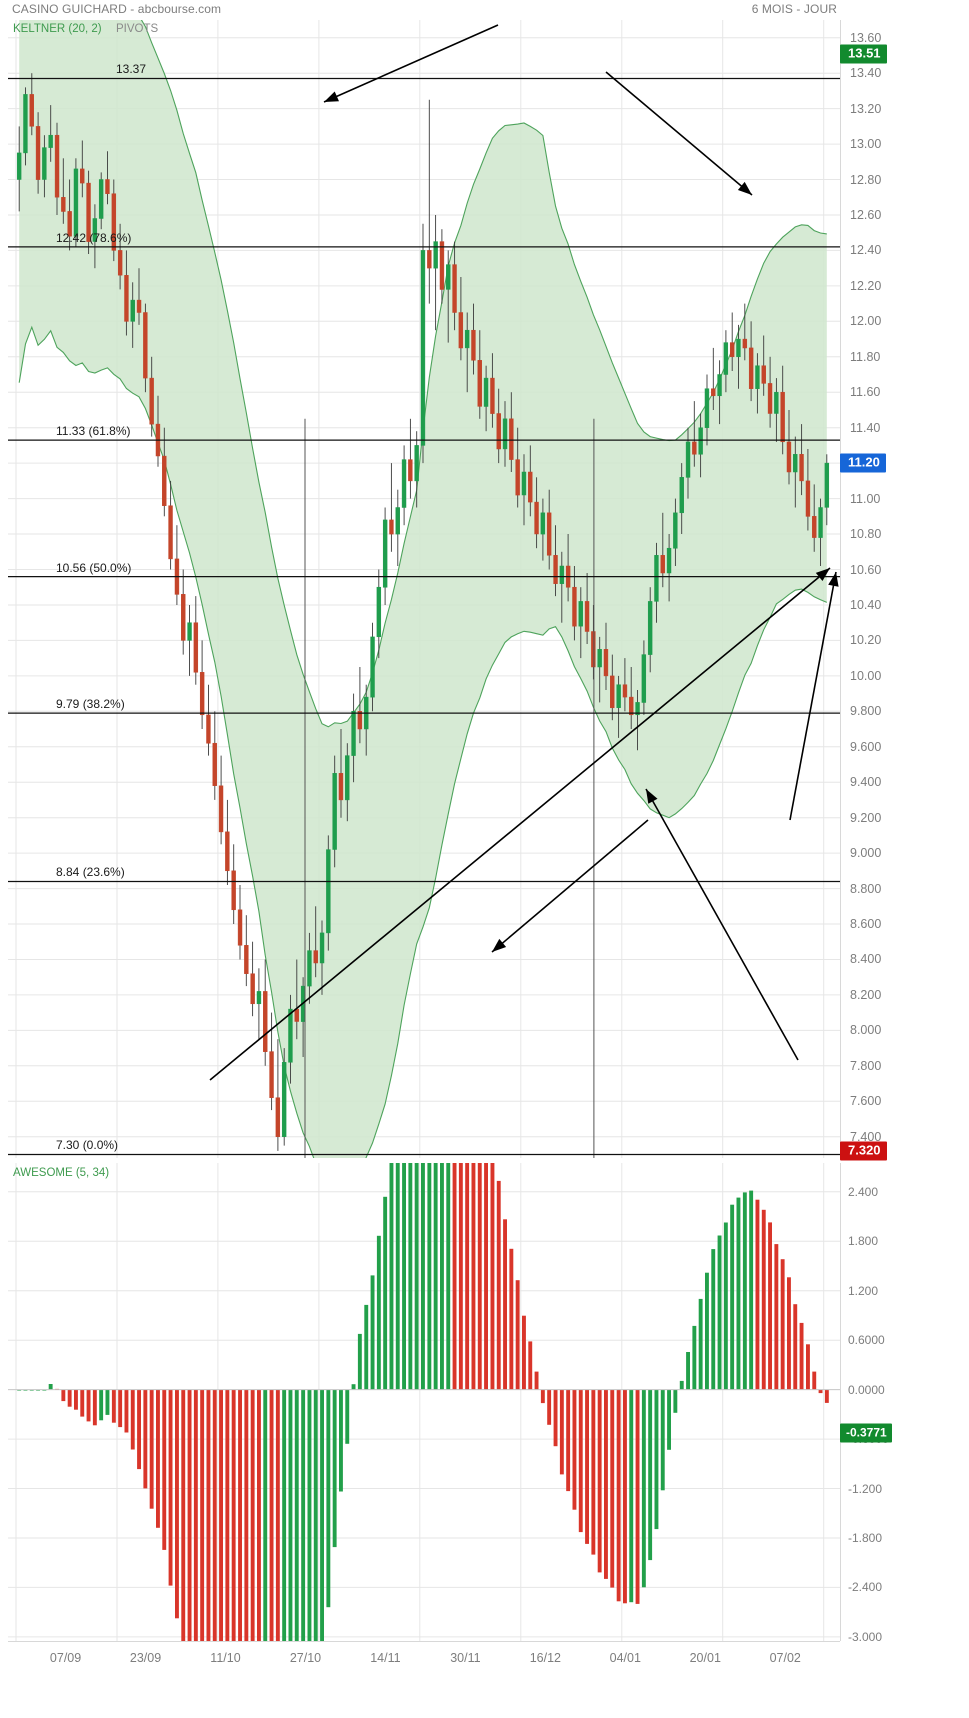  What do you see at coordinates (866, 782) in the screenshot?
I see `price-tick-label: 9.400` at bounding box center [866, 782].